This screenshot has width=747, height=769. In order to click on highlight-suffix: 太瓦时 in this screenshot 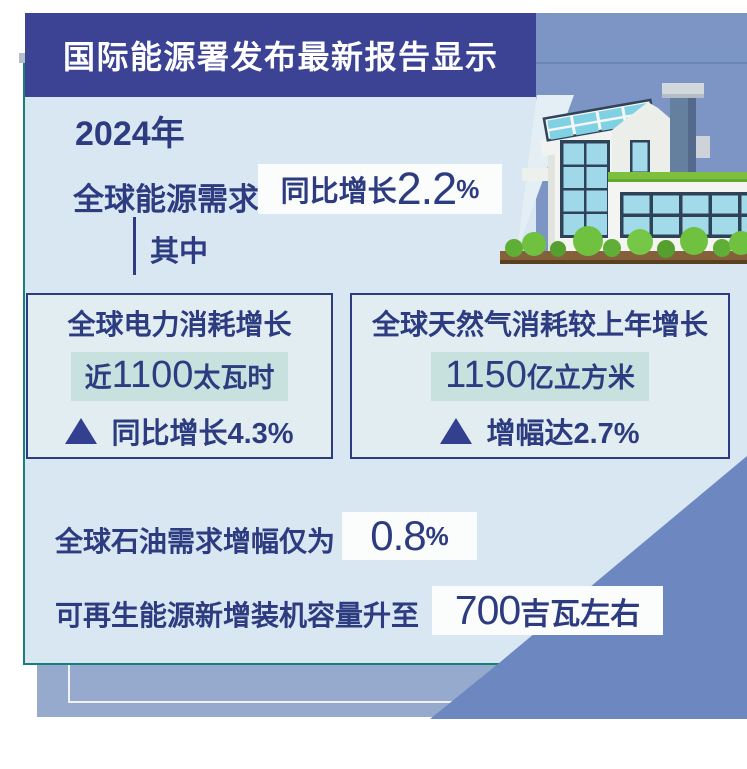, I will do `click(234, 378)`.